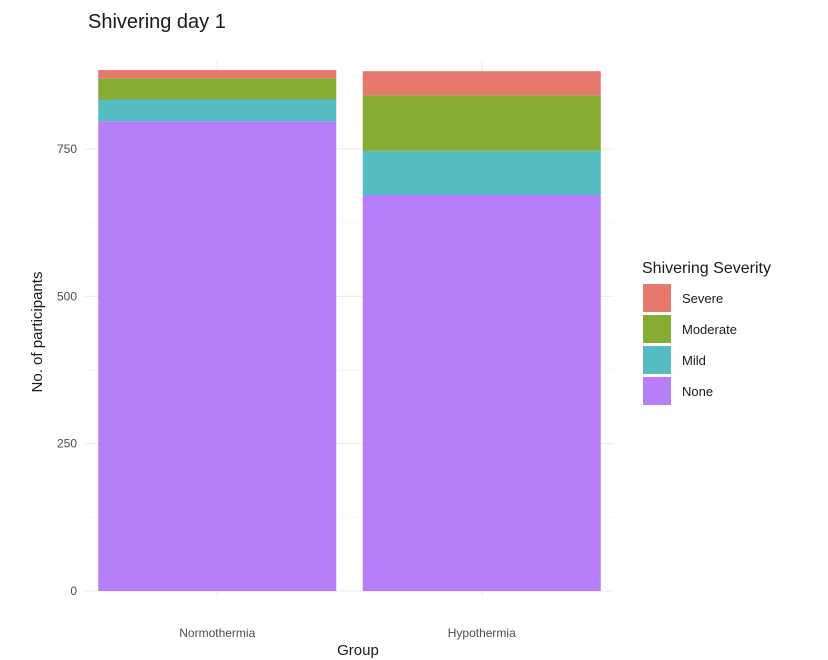  What do you see at coordinates (657, 360) in the screenshot?
I see `legend-key-mild` at bounding box center [657, 360].